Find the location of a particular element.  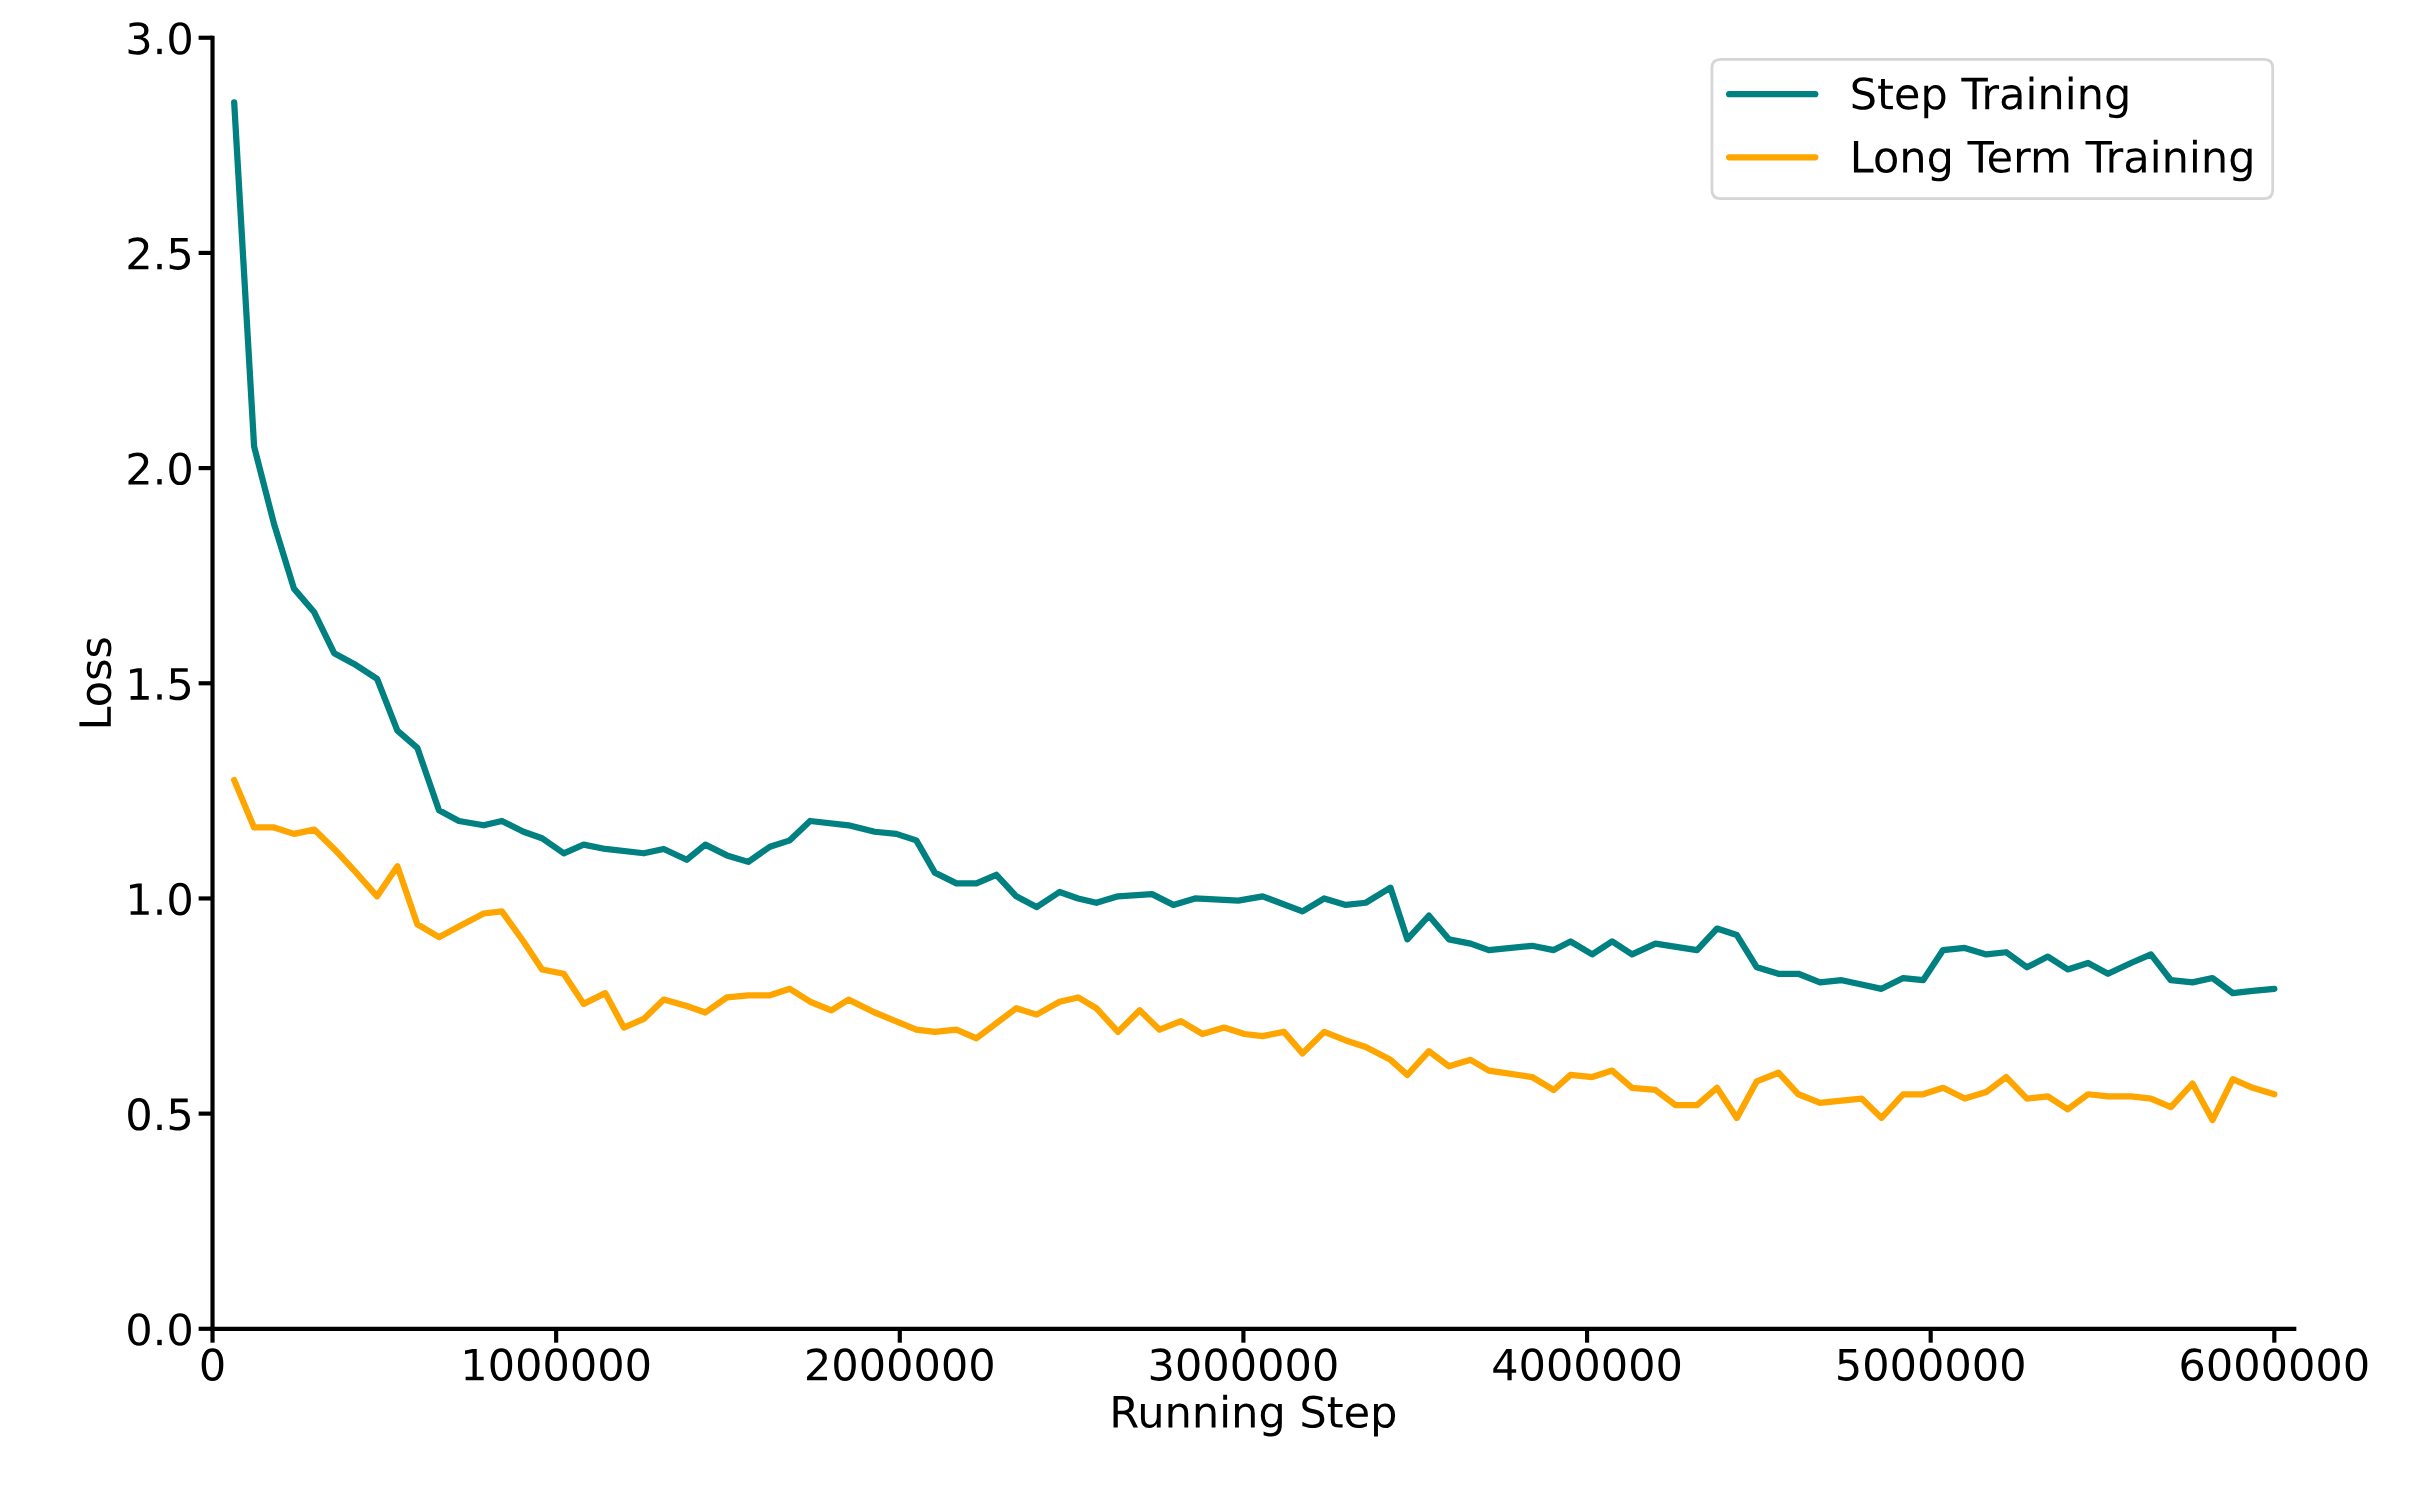

x-tick-label: 5000000 is located at coordinates (1931, 1364).